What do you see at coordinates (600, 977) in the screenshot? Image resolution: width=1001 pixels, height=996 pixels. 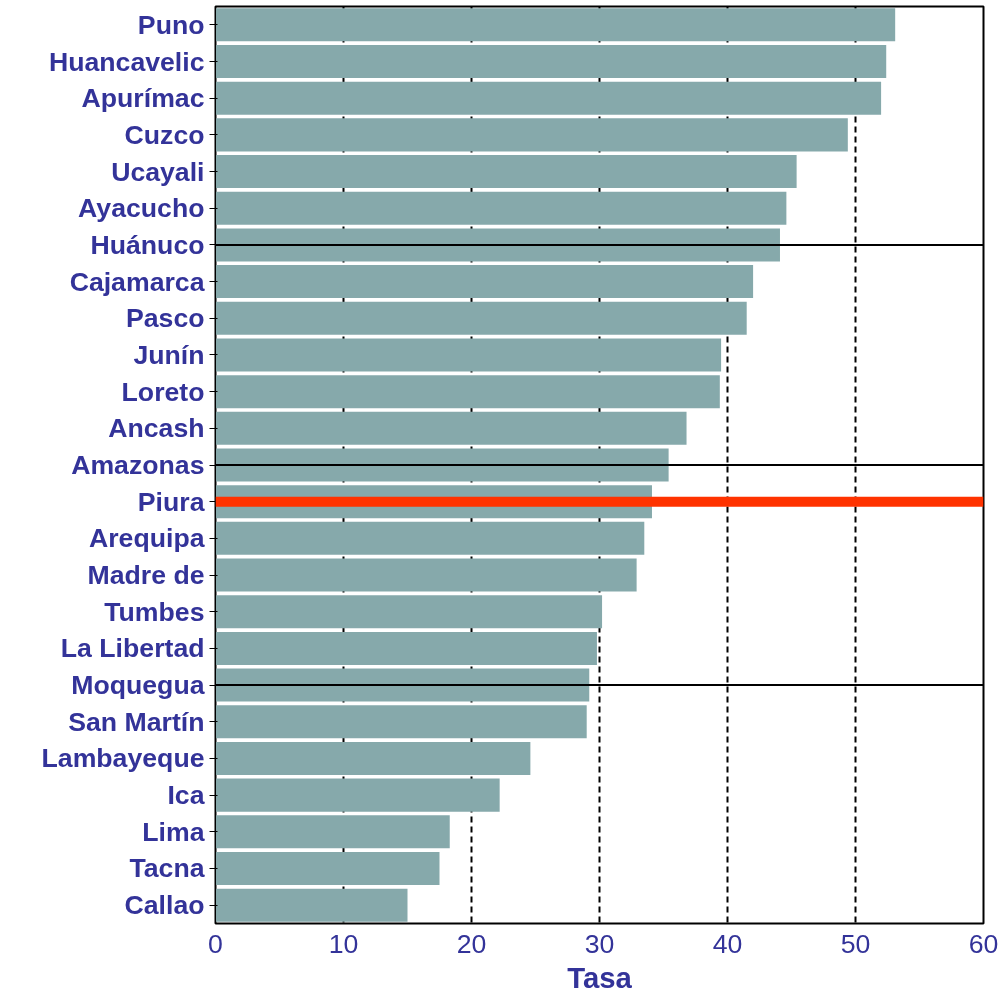 I see `x-axis-title: Tasa` at bounding box center [600, 977].